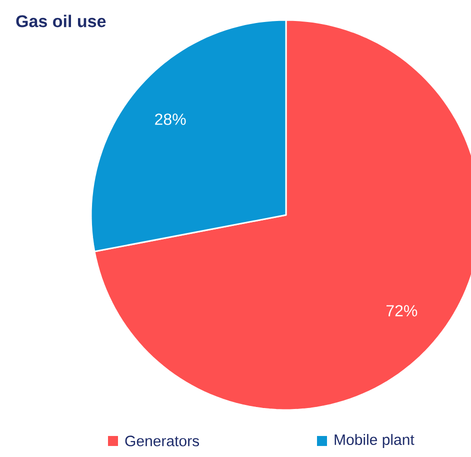 This screenshot has height=457, width=471. What do you see at coordinates (402, 310) in the screenshot?
I see `data-label: 72%` at bounding box center [402, 310].